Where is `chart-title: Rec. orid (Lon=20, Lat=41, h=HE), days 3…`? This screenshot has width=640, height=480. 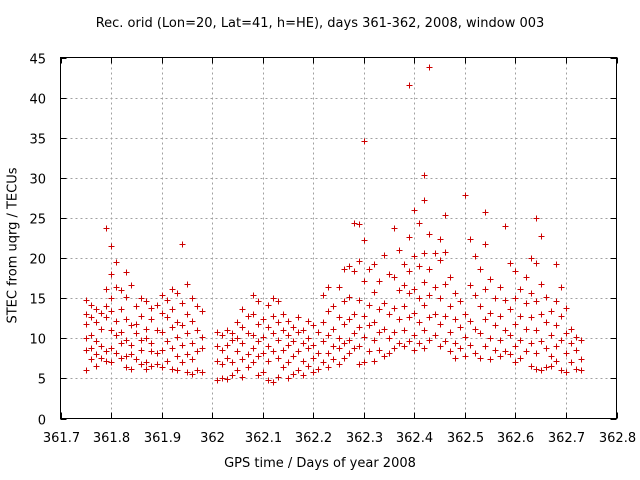
chart-title: Rec. orid (Lon=20, Lat=41, h=HE), days 3… is located at coordinates (320, 23).